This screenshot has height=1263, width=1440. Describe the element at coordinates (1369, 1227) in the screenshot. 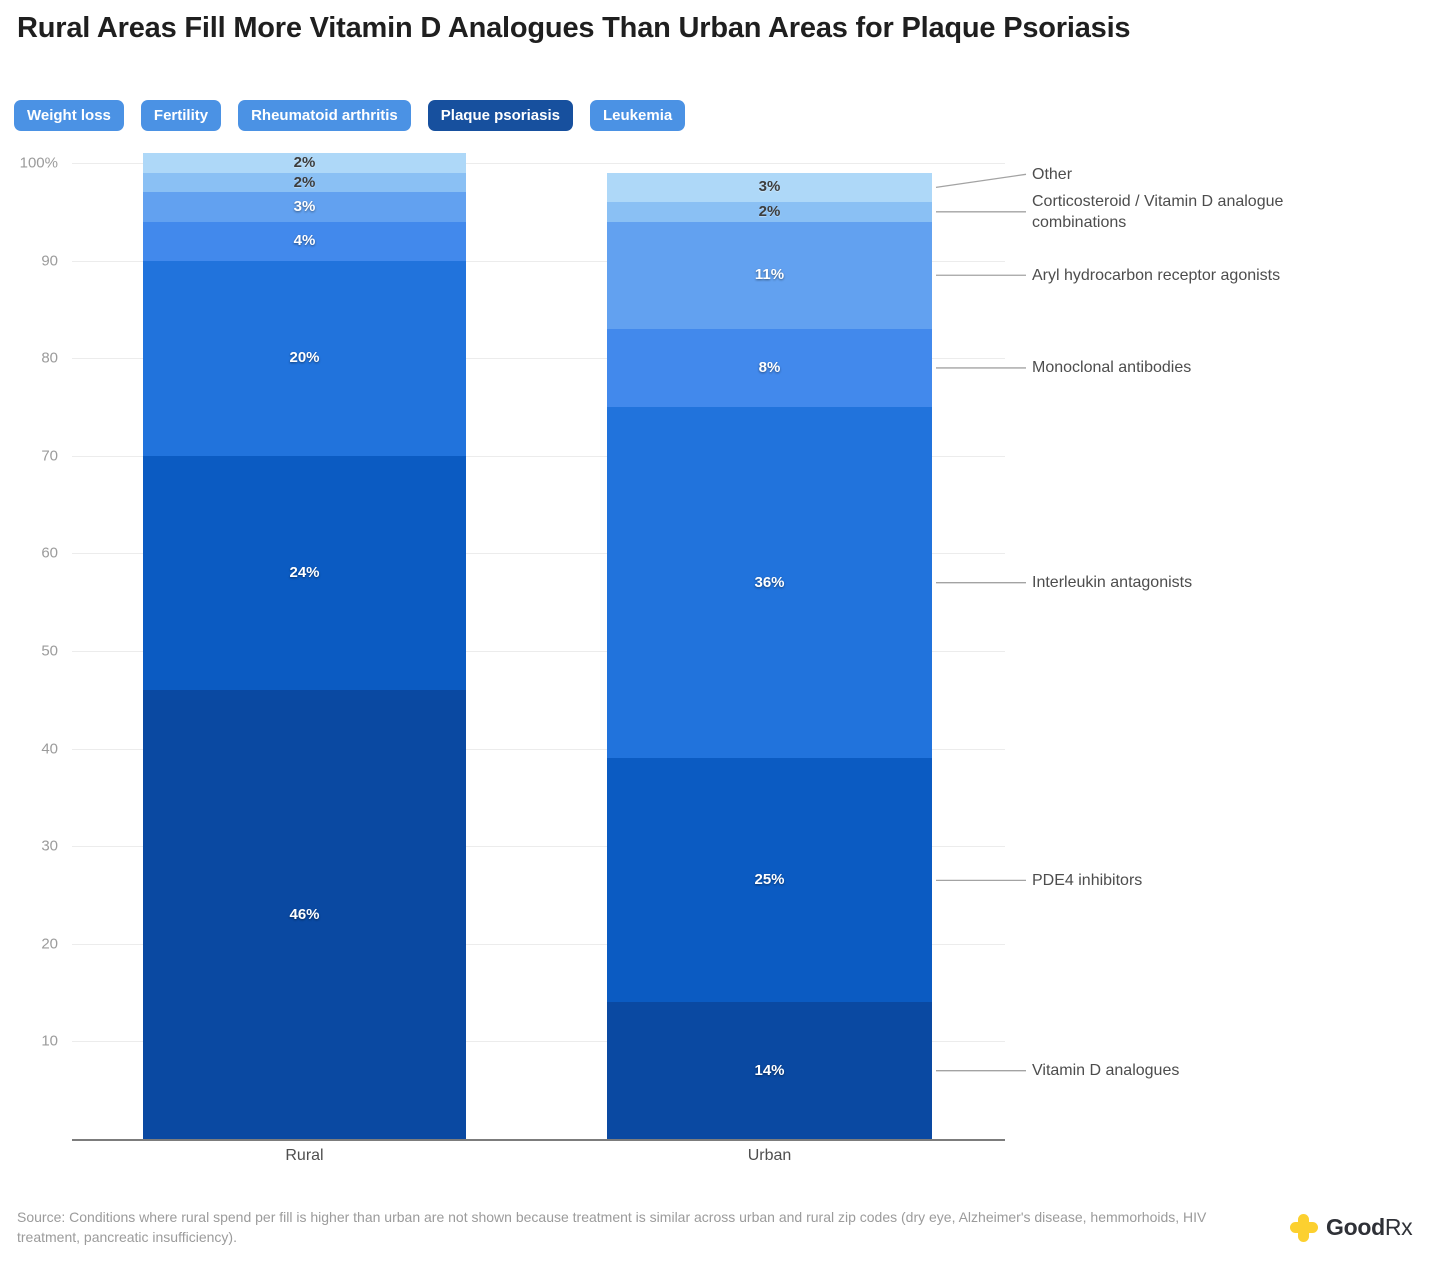

I see `goodrx-logo-text: GoodRx` at that location.